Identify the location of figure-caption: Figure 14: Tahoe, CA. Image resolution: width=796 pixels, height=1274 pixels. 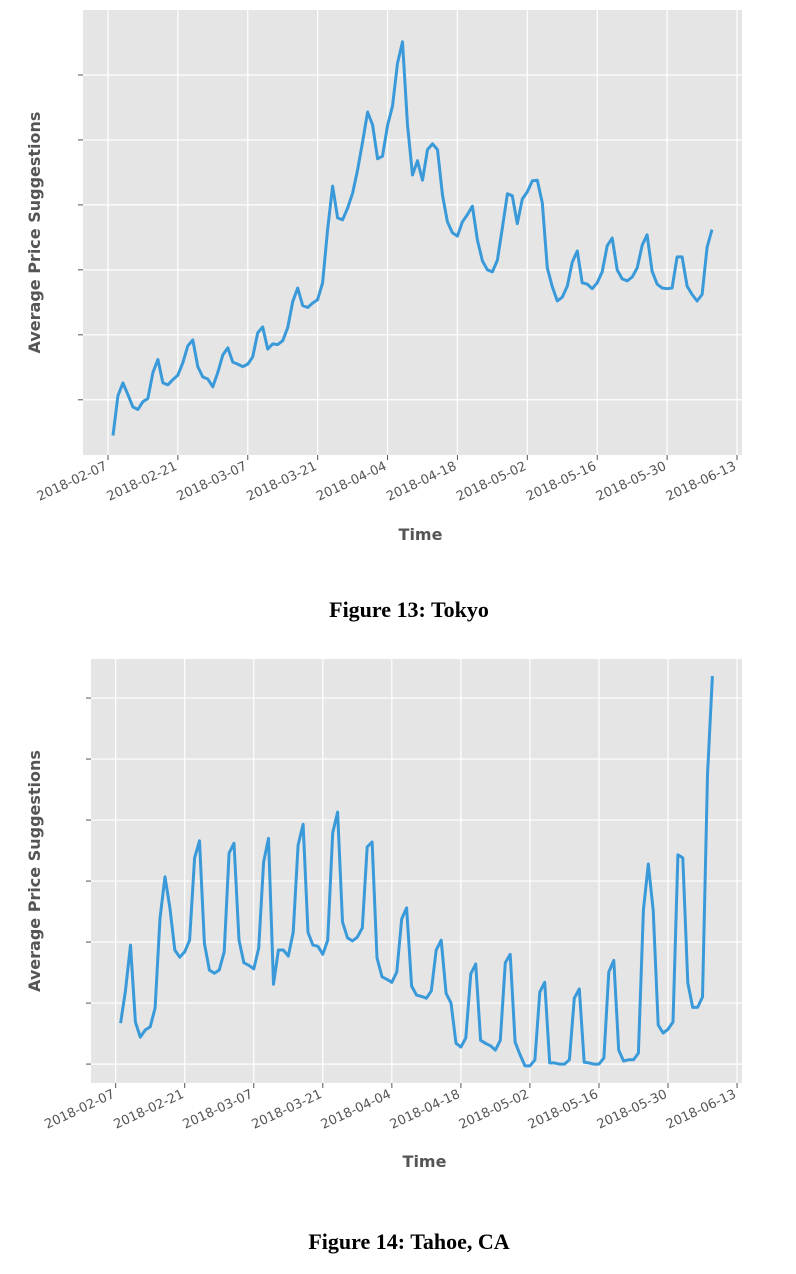
(408, 1241).